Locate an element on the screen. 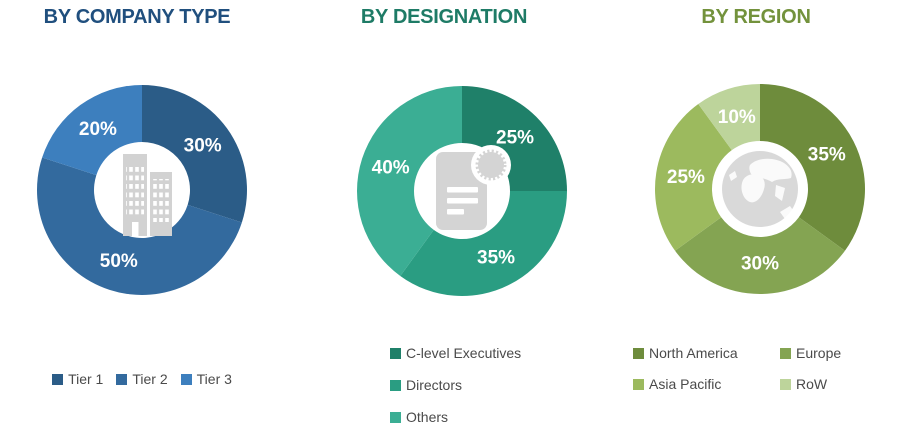 This screenshot has height=428, width=900. donut-chart-designation: 25% 35% 40% is located at coordinates (462, 191).